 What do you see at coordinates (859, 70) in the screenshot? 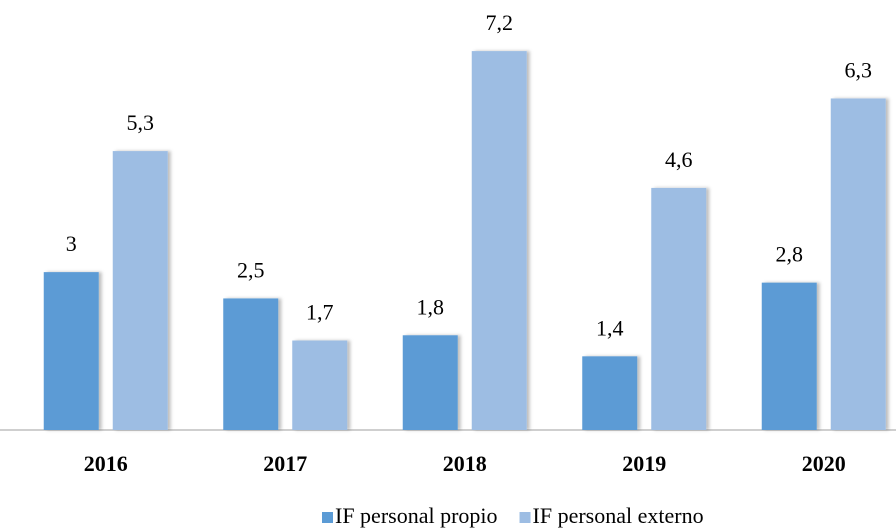
I see `data-label: 6,3` at bounding box center [859, 70].